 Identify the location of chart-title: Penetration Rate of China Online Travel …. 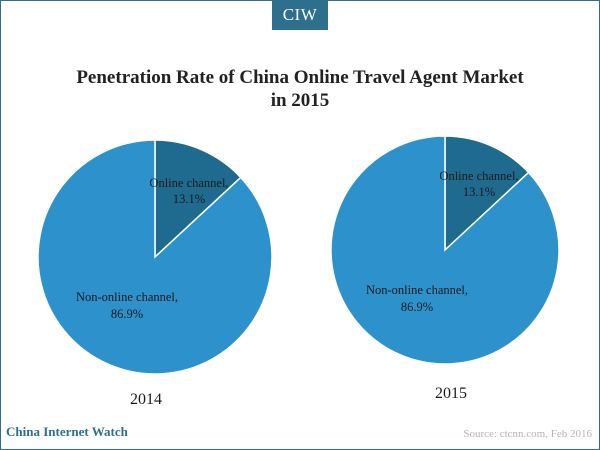
(300, 89).